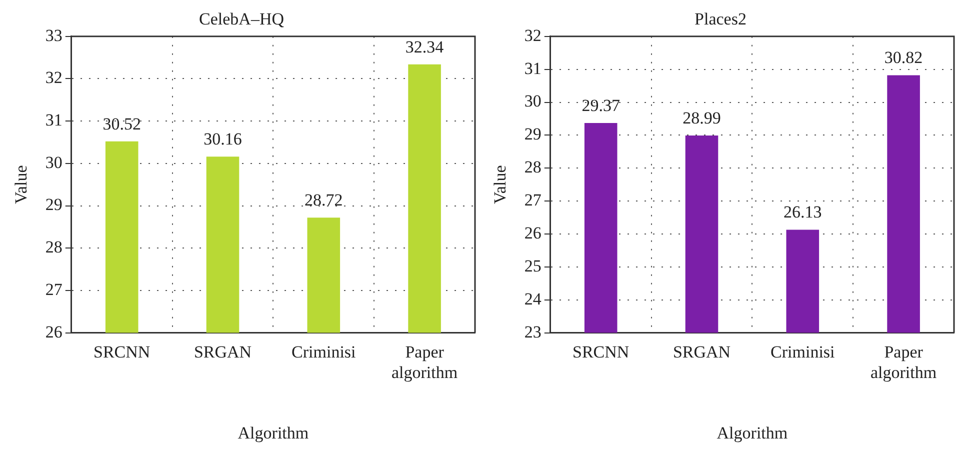 The height and width of the screenshot is (458, 974). What do you see at coordinates (701, 118) in the screenshot?
I see `data-label: 28.99` at bounding box center [701, 118].